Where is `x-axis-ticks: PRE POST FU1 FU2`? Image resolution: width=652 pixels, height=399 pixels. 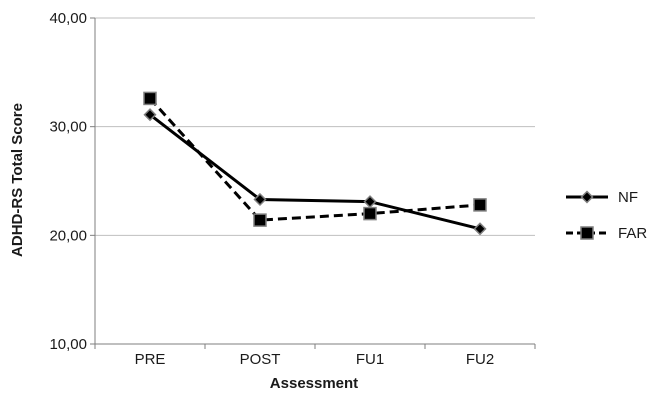 x-axis-ticks: PRE POST FU1 FU2 is located at coordinates (315, 356).